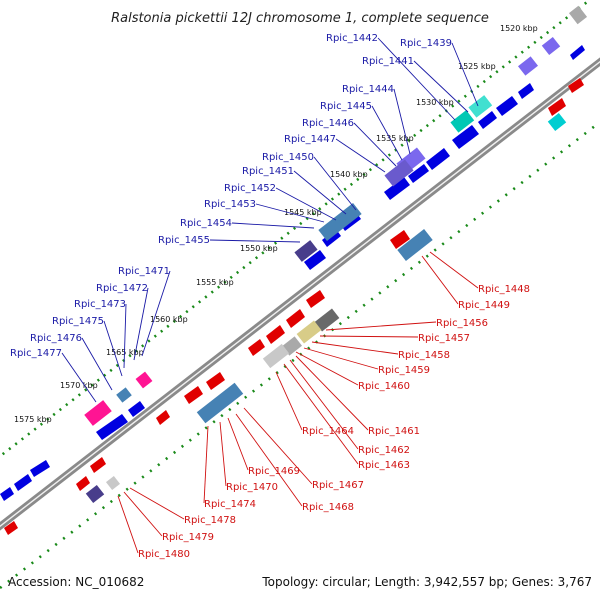 This screenshot has height=600, width=600. Describe the element at coordinates (444, 338) in the screenshot. I see `reverse-gene-label: Rpic_1457` at that location.